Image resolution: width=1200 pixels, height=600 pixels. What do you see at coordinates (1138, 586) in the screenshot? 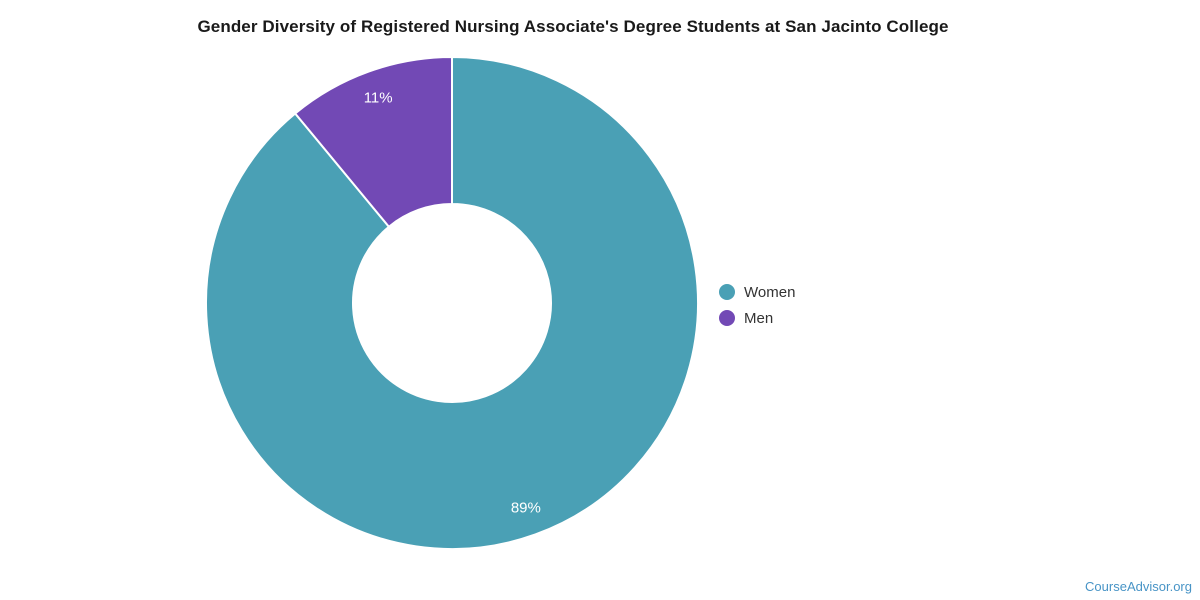
I see `footer-link: CourseAdvisor.org` at bounding box center [1138, 586].